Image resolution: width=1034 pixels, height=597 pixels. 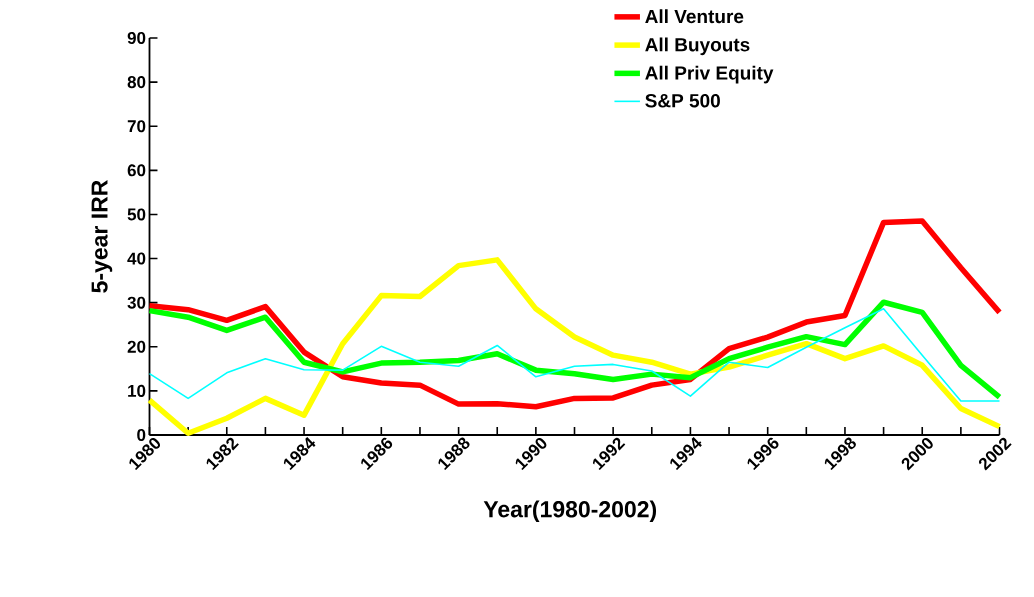 What do you see at coordinates (697, 46) in the screenshot?
I see `legend-label: All Buyouts` at bounding box center [697, 46].